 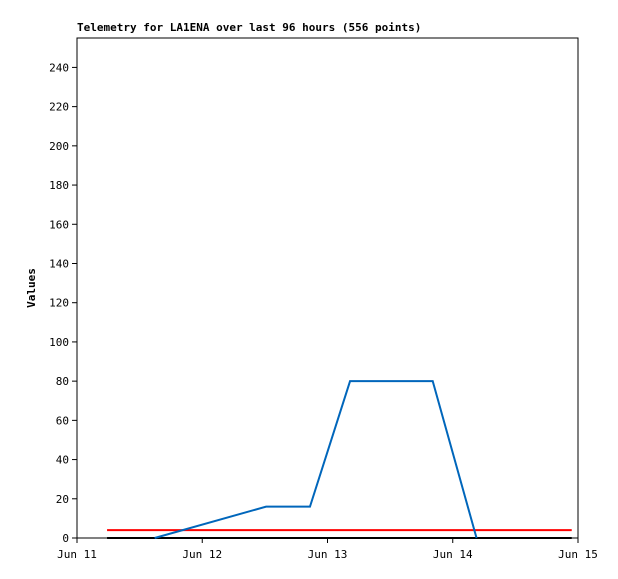 I want to click on y-tick-label: 0, so click(x=65, y=538).